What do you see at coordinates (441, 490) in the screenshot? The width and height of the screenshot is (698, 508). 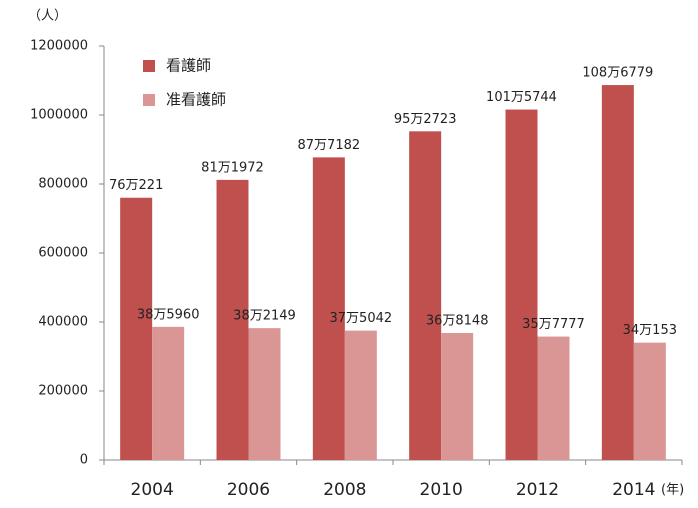 I see `x-tick-label: 2010` at bounding box center [441, 490].